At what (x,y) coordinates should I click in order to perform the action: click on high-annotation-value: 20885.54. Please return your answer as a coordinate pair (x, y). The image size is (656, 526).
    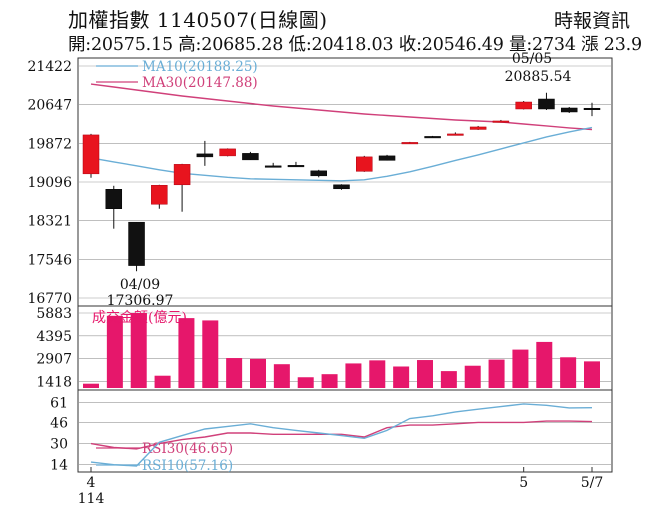
    Looking at the image, I should click on (538, 77).